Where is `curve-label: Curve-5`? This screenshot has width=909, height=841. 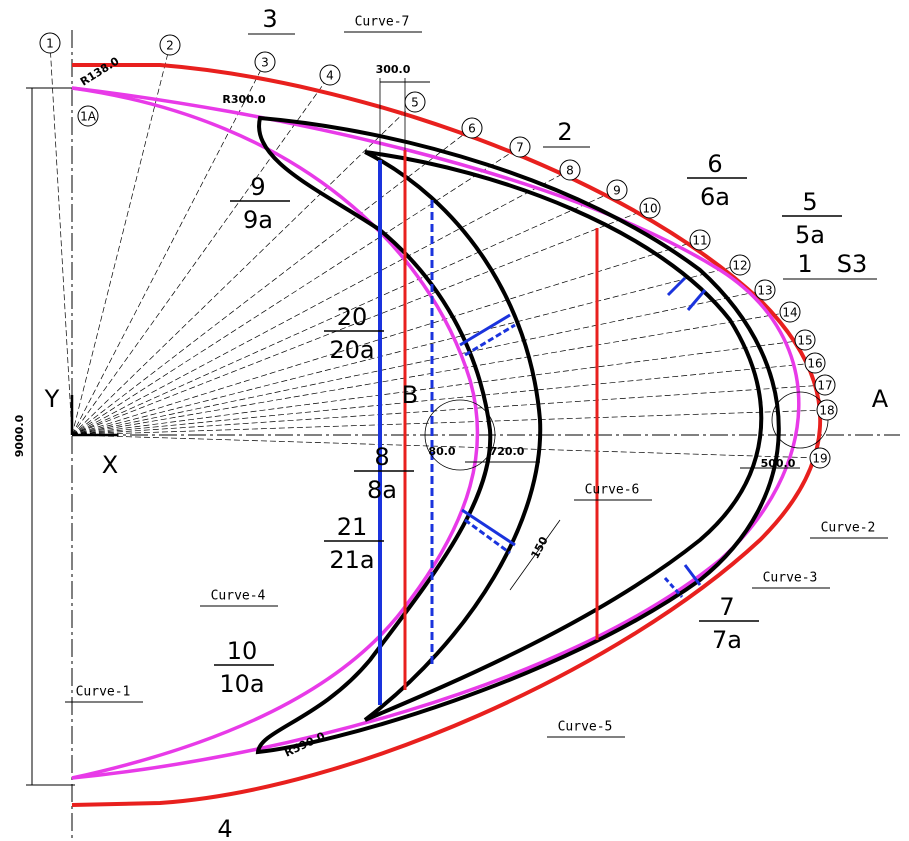 curve-label: Curve-5 is located at coordinates (585, 727).